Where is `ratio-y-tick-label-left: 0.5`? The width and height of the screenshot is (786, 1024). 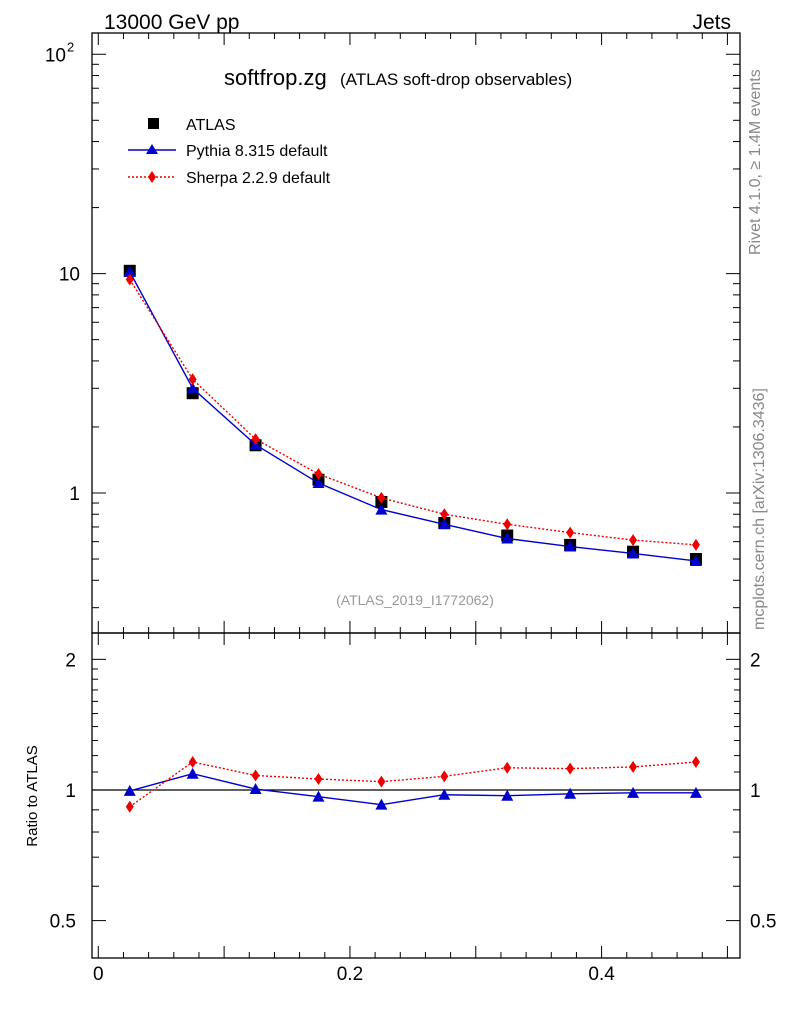 ratio-y-tick-label-left: 0.5 is located at coordinates (63, 922).